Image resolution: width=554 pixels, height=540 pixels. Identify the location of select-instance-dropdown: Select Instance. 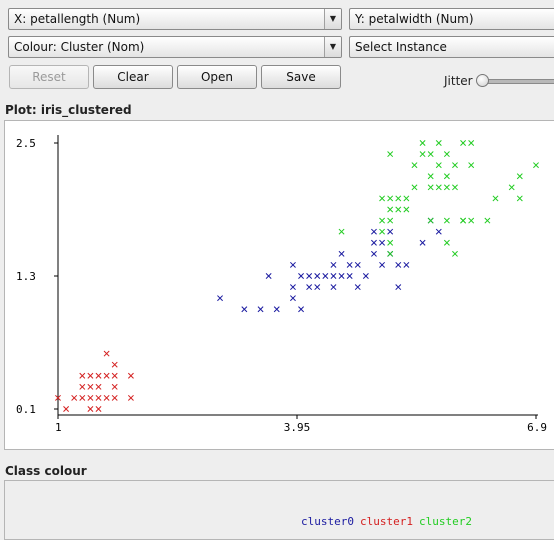
(451, 47).